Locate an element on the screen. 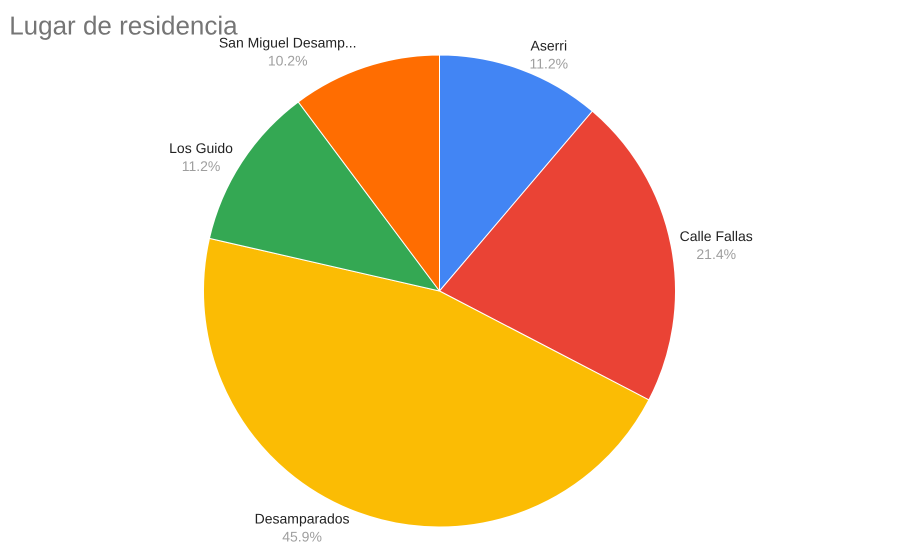  data-label: 10.2% is located at coordinates (288, 60).